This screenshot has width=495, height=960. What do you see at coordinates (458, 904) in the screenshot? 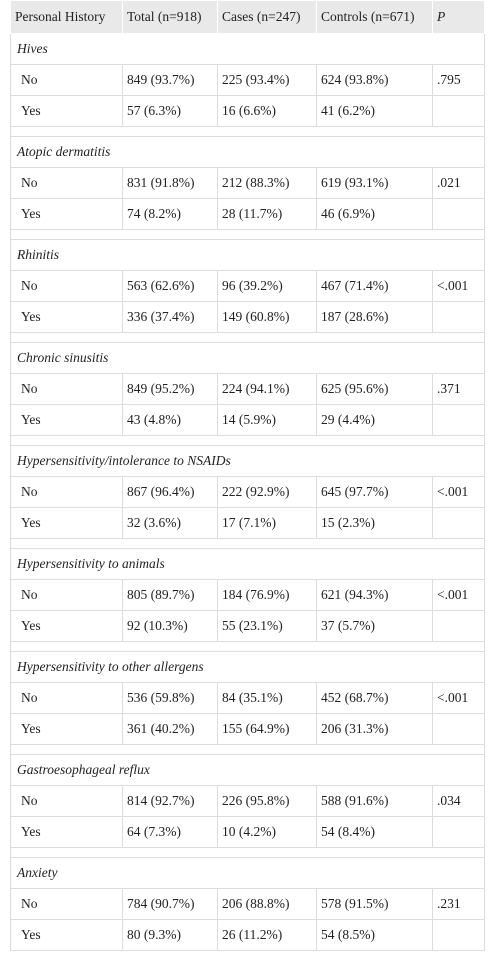
I see `p-value: .231` at bounding box center [458, 904].